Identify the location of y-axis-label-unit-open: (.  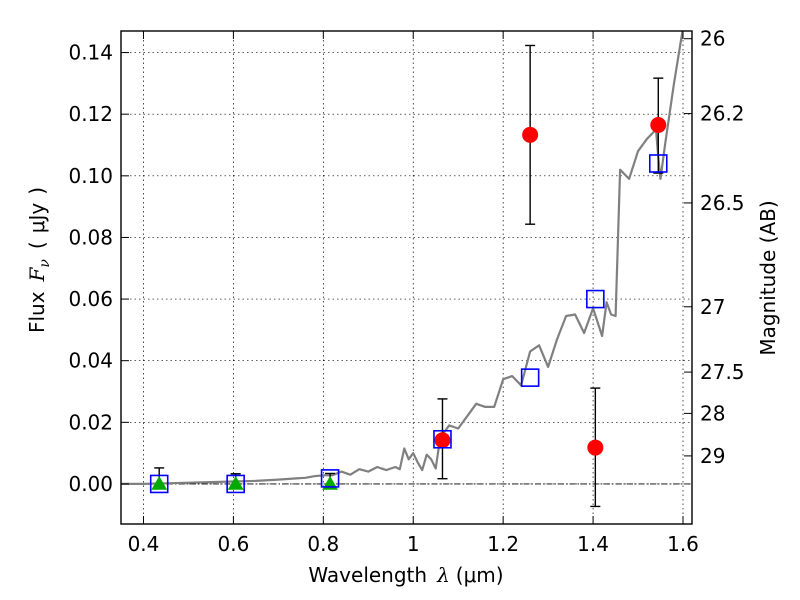
(37, 245).